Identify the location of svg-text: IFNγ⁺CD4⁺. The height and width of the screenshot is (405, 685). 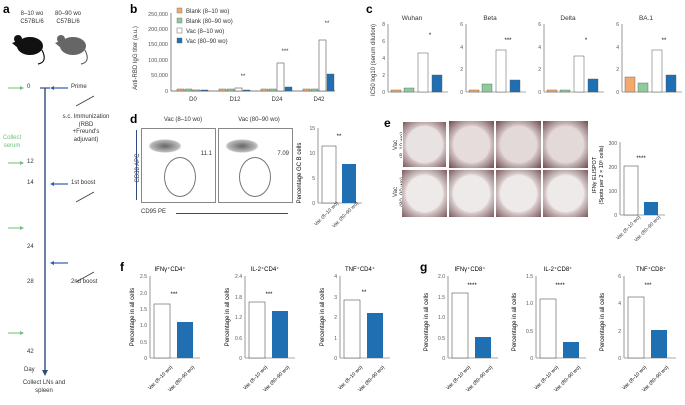
(169, 269).